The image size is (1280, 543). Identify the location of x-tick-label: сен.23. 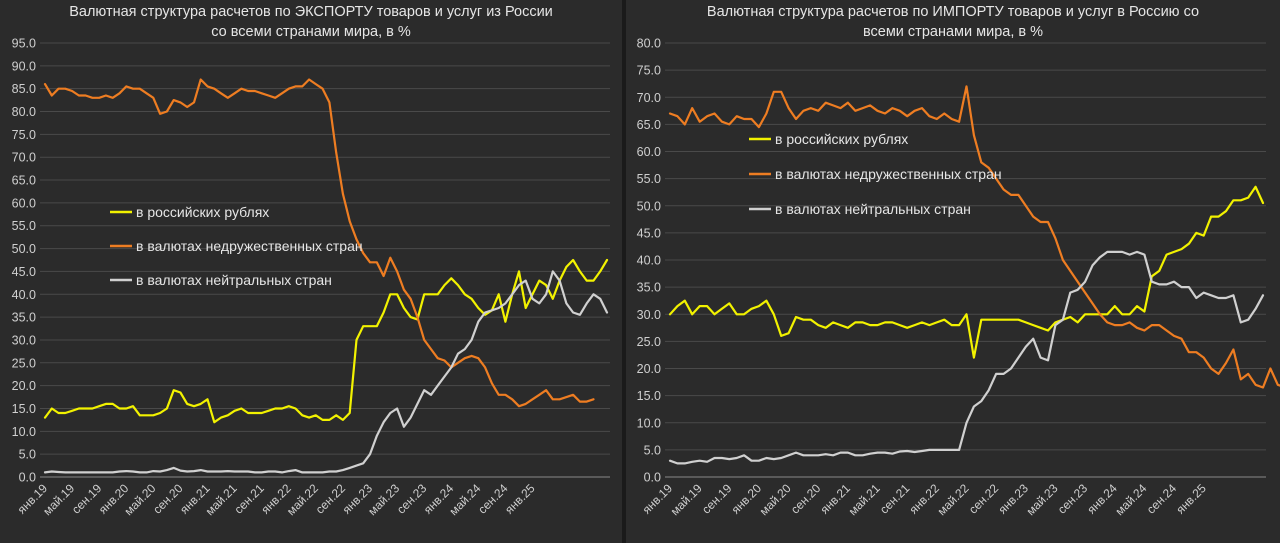
(1073, 499).